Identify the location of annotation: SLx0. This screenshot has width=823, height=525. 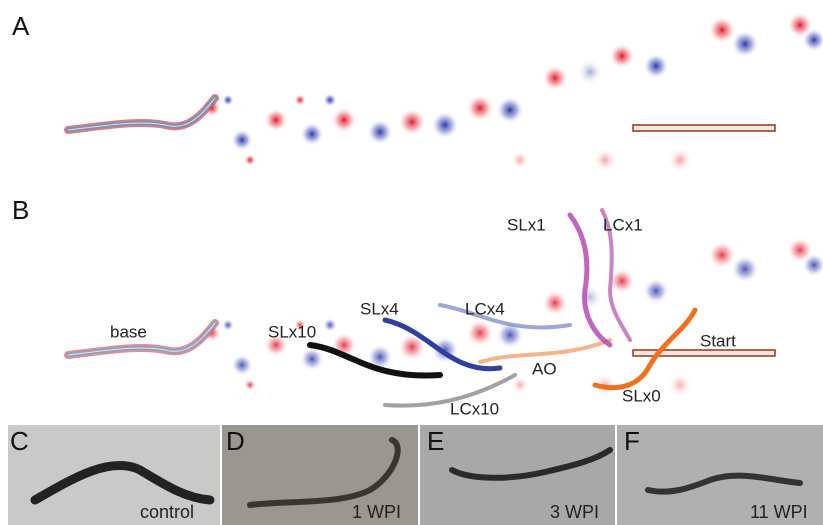
(641, 395).